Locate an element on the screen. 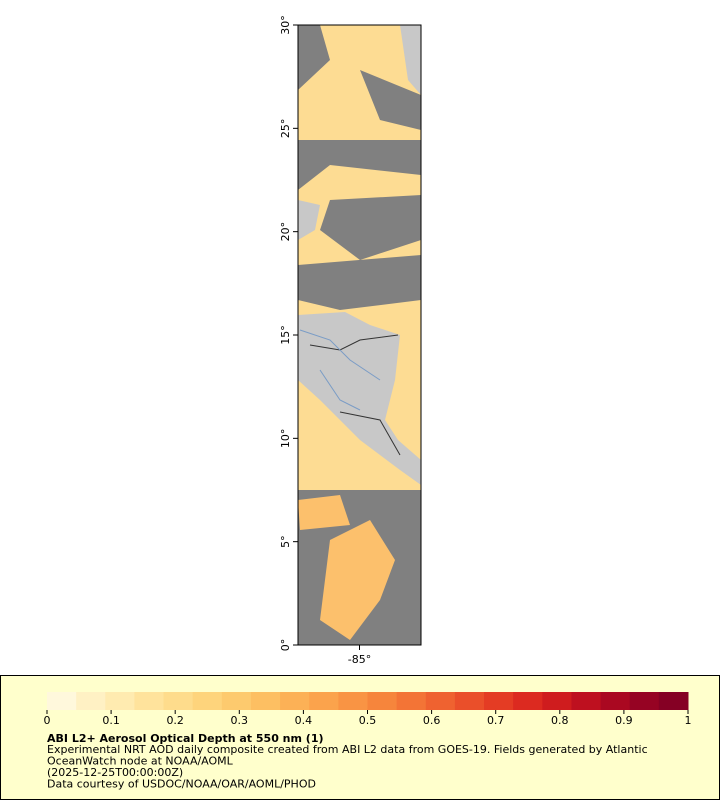 The image size is (720, 800). colorbar-tick-label: 0.7 is located at coordinates (496, 720).